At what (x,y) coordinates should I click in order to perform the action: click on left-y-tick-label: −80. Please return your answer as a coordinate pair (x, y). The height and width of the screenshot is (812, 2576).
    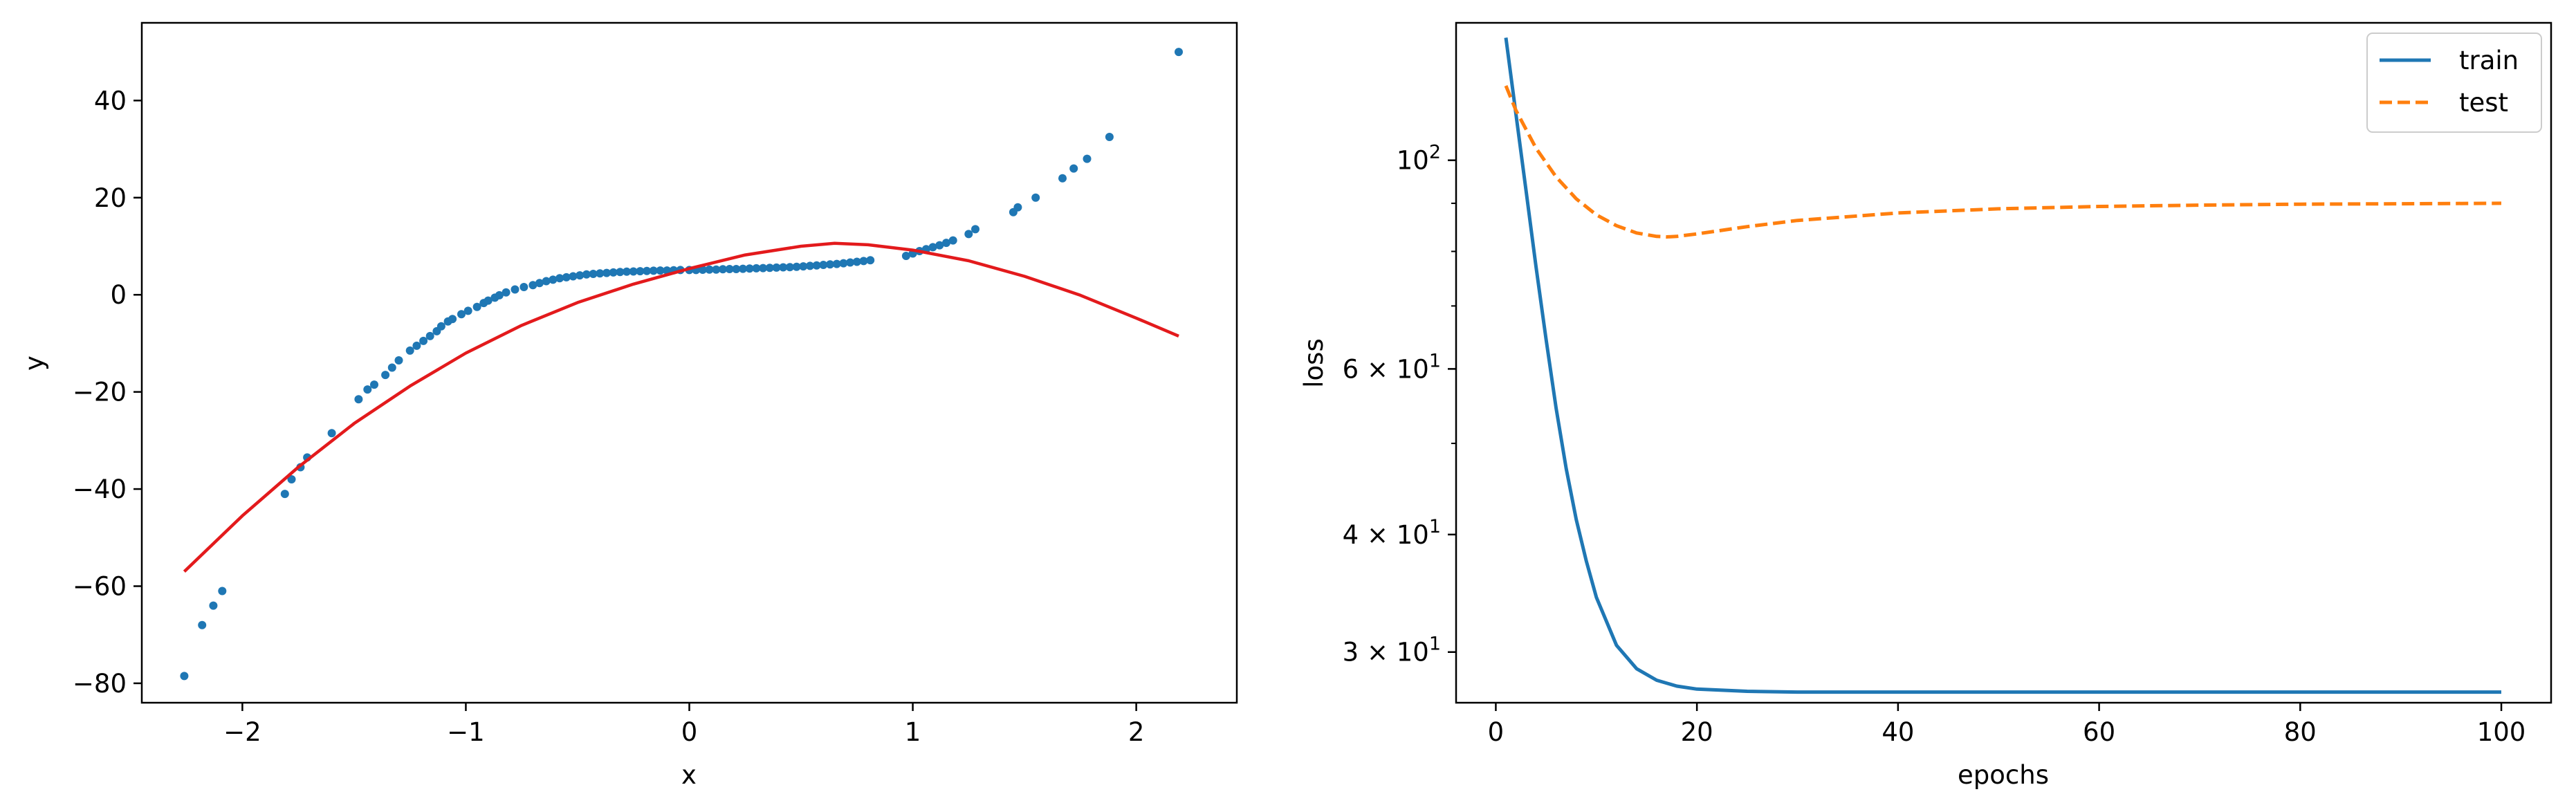
    Looking at the image, I should click on (100, 684).